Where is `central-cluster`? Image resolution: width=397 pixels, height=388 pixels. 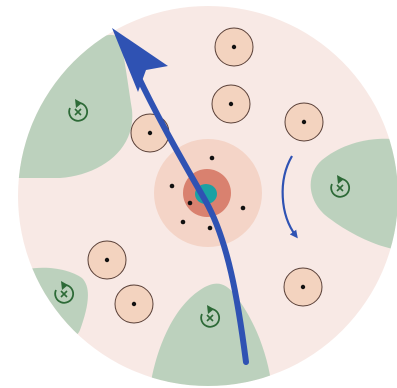 central-cluster is located at coordinates (208, 193).